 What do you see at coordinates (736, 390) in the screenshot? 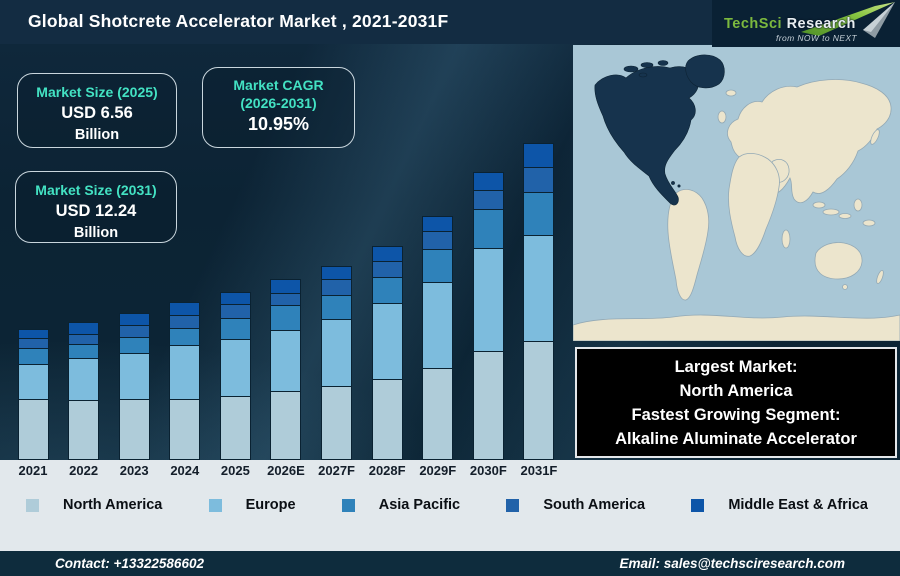
I see `callout-line: North America` at bounding box center [736, 390].